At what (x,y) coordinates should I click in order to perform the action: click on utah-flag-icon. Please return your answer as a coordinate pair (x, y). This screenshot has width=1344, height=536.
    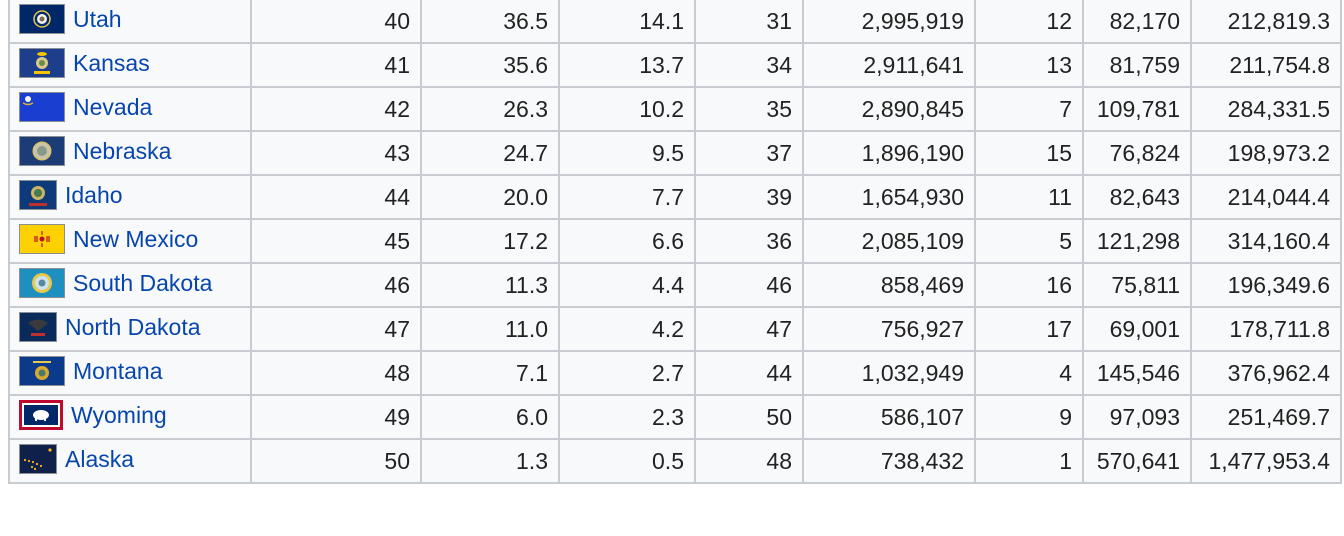
    Looking at the image, I should click on (42, 19).